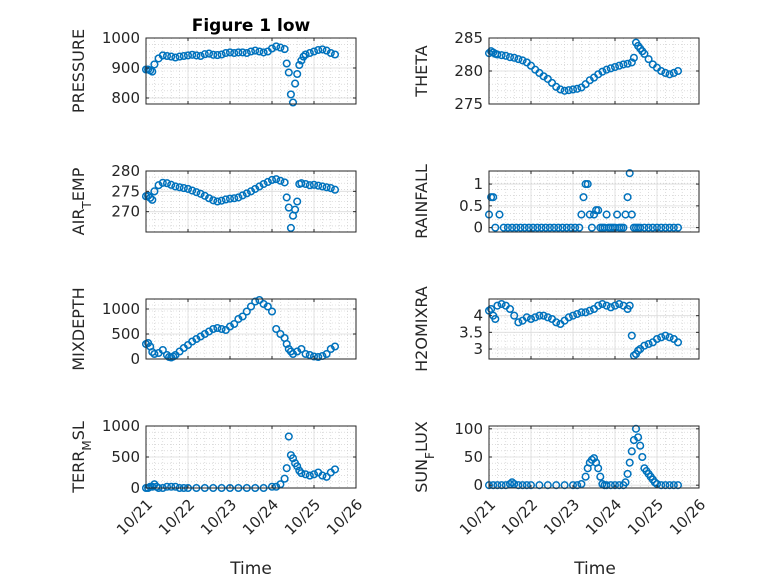  What do you see at coordinates (561, 517) in the screenshot?
I see `x-tick-label: 10/23` at bounding box center [561, 517].